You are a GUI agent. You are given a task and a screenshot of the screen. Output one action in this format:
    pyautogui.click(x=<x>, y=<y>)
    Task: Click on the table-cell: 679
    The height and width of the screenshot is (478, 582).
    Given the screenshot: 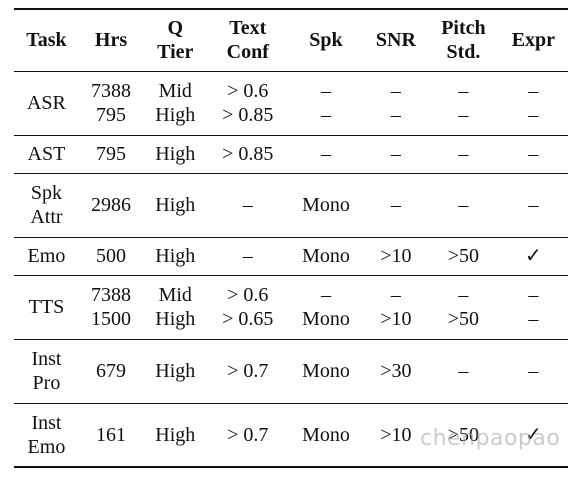 What is the action you would take?
    pyautogui.click(x=111, y=371)
    